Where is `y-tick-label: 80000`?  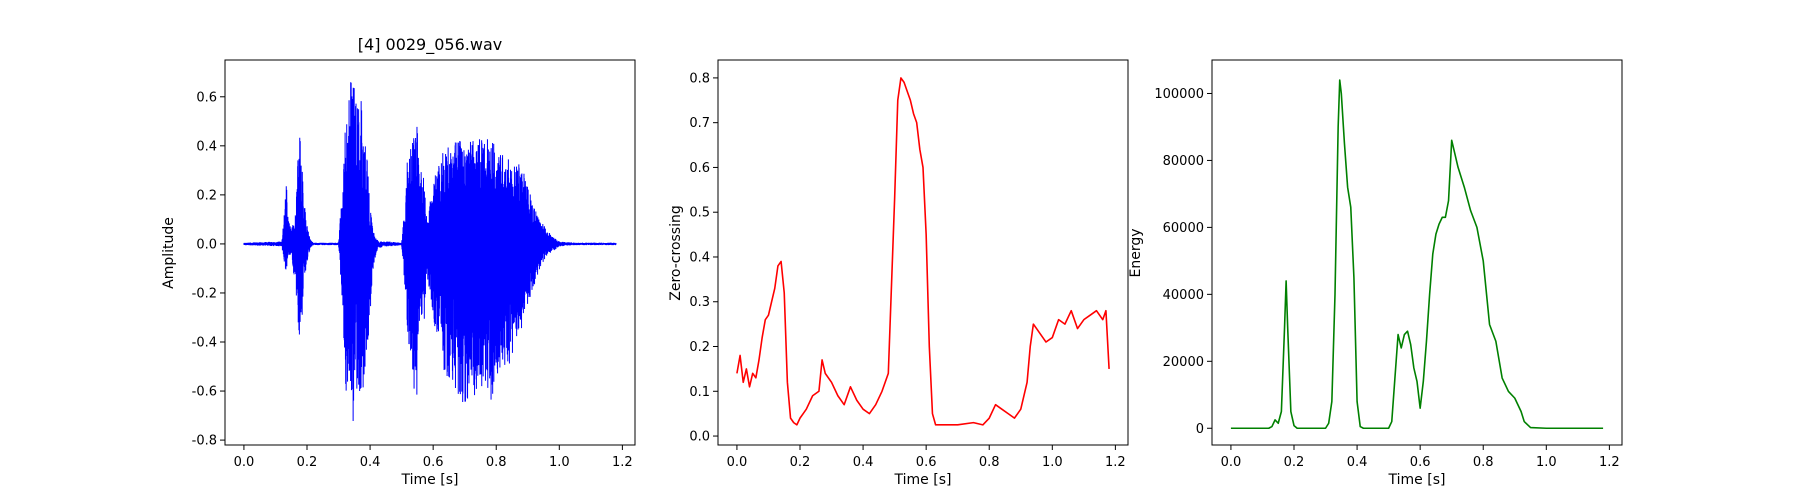
y-tick-label: 80000 is located at coordinates (1183, 161).